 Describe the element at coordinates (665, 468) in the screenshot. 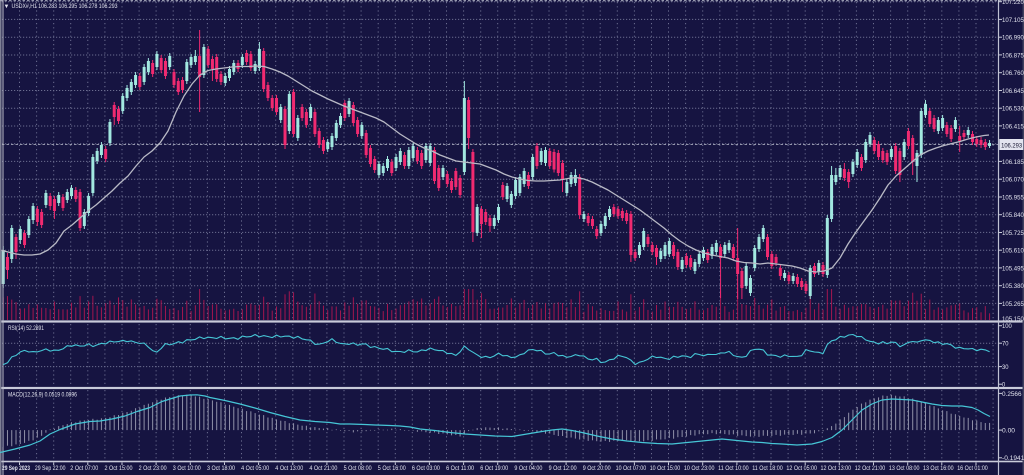

I see `svg-text: 10 Oct 15:00` at that location.